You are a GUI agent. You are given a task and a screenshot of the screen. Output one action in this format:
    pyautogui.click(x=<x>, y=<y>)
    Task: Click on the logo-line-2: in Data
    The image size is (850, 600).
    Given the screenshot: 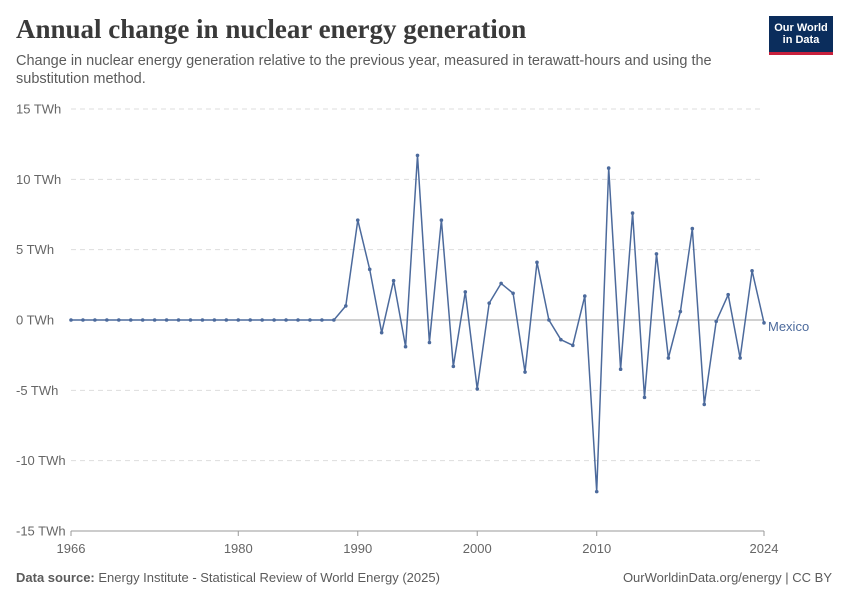 What is the action you would take?
    pyautogui.click(x=801, y=40)
    